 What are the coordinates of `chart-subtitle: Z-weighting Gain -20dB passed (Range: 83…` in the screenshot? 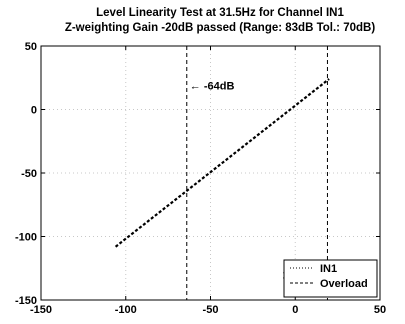 It's located at (220, 28).